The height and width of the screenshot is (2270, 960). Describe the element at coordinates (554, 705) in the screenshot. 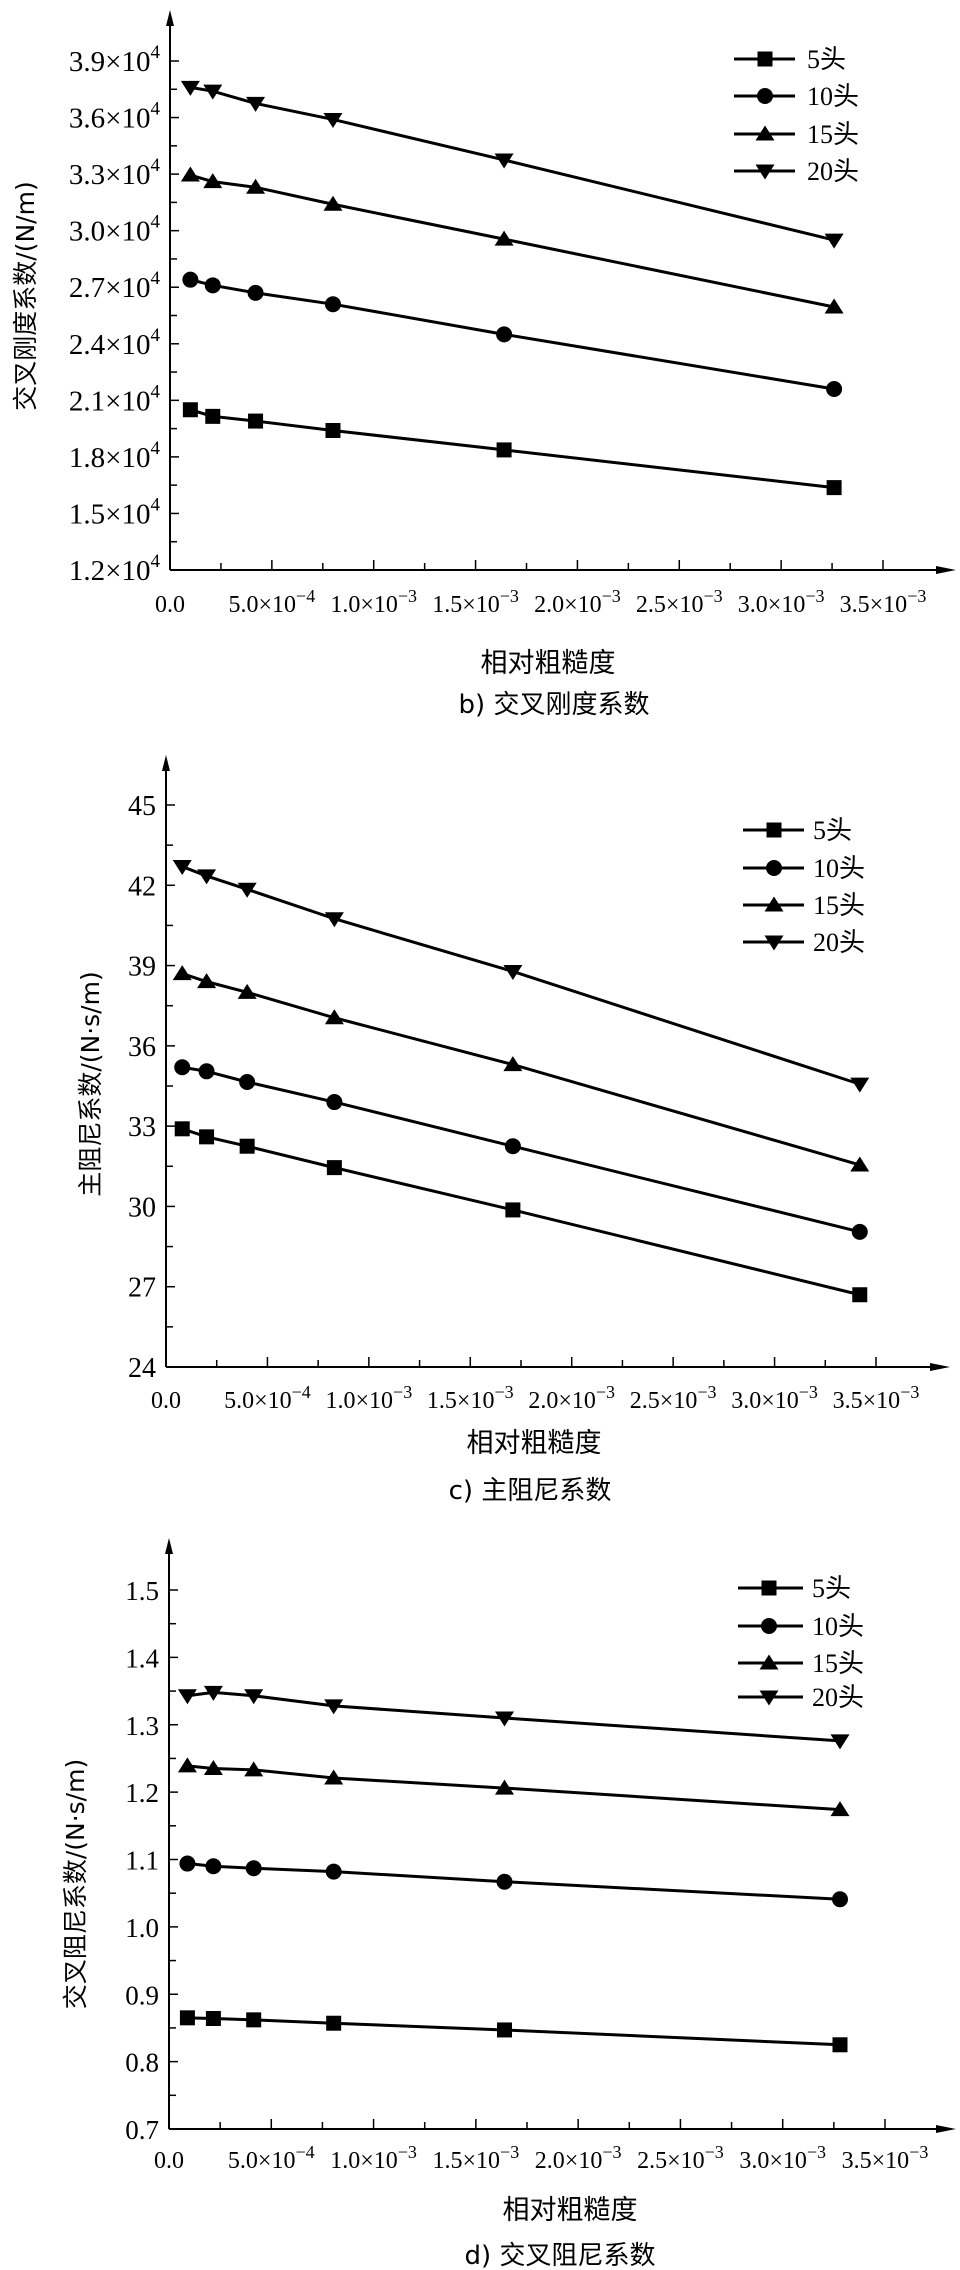

I see `chart-caption: b) 交叉刚度系数` at that location.